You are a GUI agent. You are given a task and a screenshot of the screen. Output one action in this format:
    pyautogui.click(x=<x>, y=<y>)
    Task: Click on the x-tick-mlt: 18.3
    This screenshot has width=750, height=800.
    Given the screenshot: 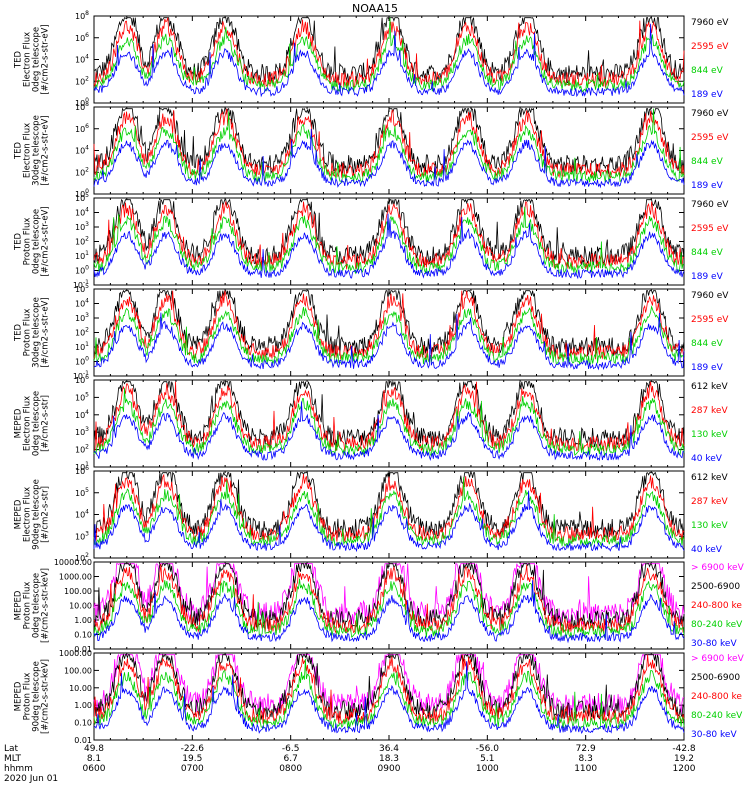 What is the action you would take?
    pyautogui.click(x=389, y=759)
    